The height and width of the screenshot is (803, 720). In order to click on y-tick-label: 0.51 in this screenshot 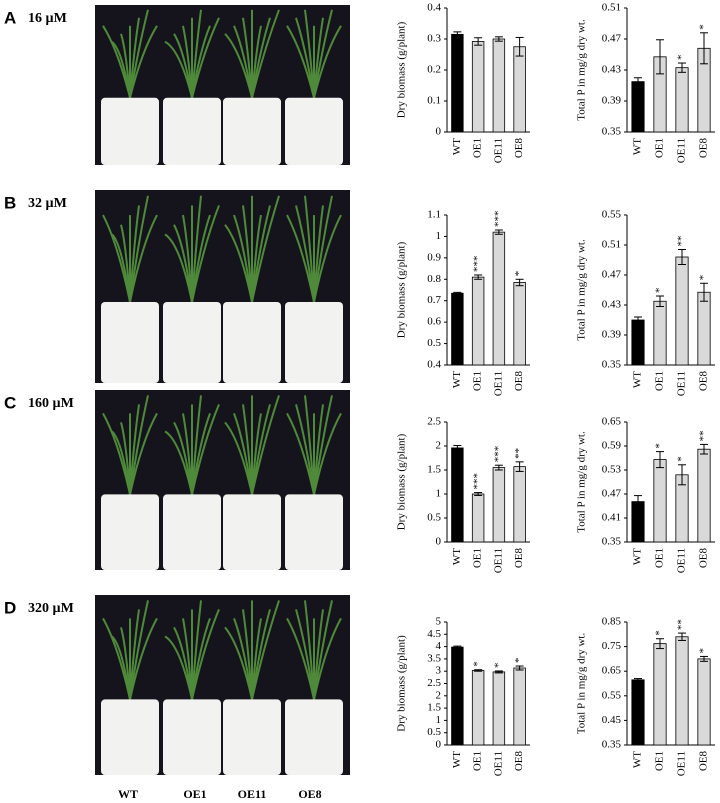, I will do `click(611, 8)`.